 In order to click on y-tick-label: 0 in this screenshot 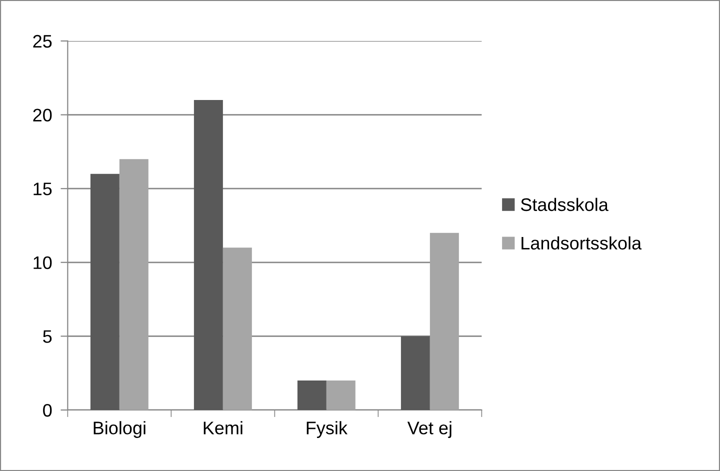, I will do `click(47, 410)`.